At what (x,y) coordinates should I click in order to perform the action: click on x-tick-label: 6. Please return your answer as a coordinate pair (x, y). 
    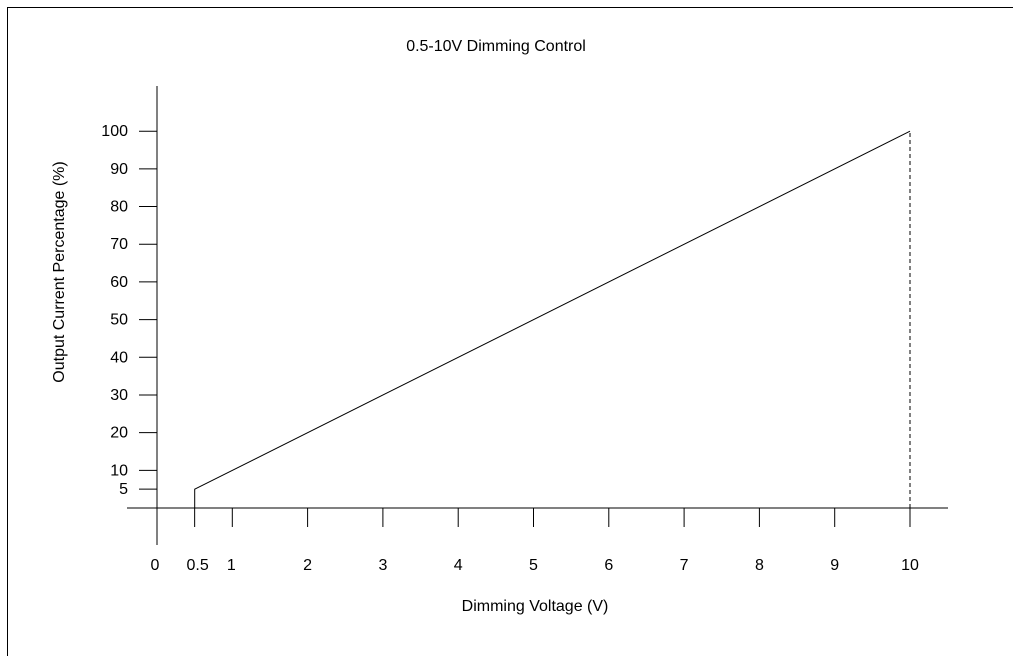
    Looking at the image, I should click on (608, 565).